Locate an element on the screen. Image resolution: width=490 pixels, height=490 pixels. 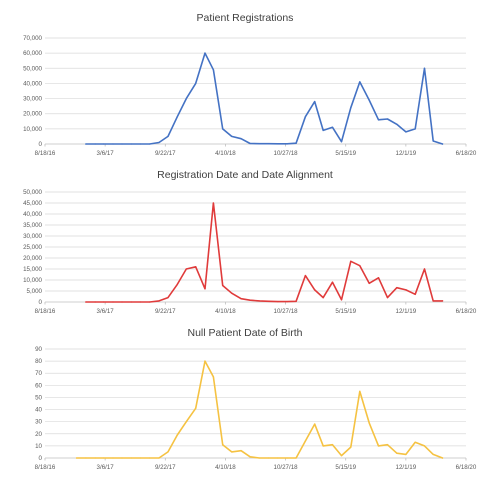
y-tick-label: 10 is located at coordinates (38, 446).